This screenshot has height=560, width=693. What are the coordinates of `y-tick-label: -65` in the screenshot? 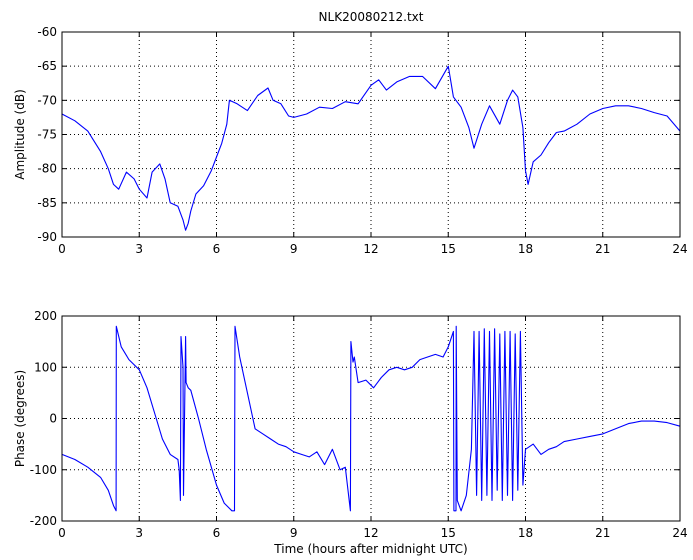 It's located at (47, 66).